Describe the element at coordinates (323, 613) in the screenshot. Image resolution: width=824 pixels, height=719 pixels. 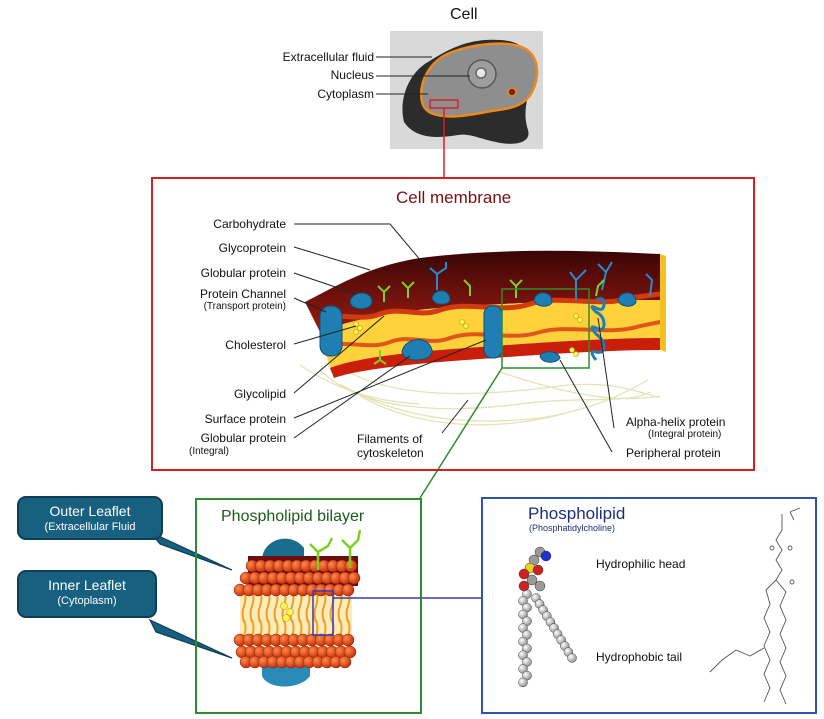
I see `bilayer-zoom-box` at that location.